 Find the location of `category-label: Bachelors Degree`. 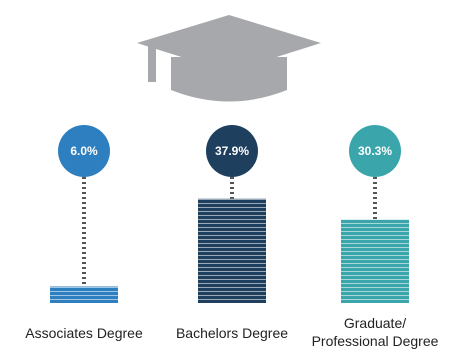

category-label: Bachelors Degree is located at coordinates (232, 333).